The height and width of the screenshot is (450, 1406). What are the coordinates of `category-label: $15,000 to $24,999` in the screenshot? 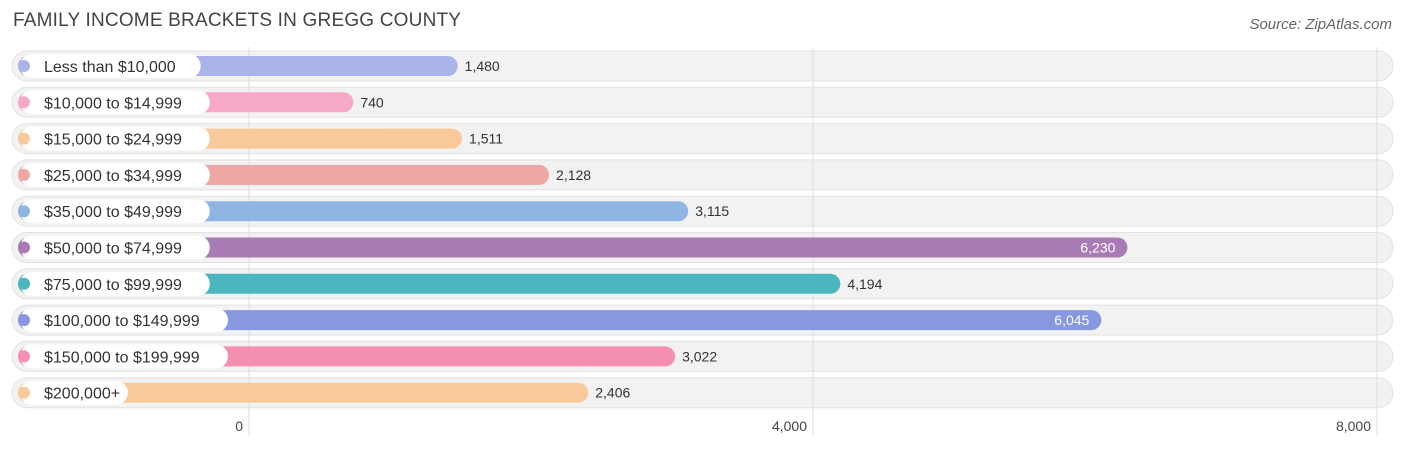 It's located at (113, 140).